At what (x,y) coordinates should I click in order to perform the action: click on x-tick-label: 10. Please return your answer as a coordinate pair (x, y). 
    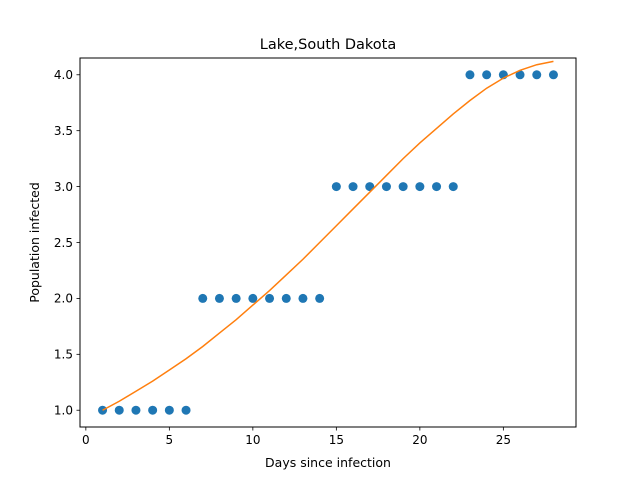
    Looking at the image, I should click on (252, 440).